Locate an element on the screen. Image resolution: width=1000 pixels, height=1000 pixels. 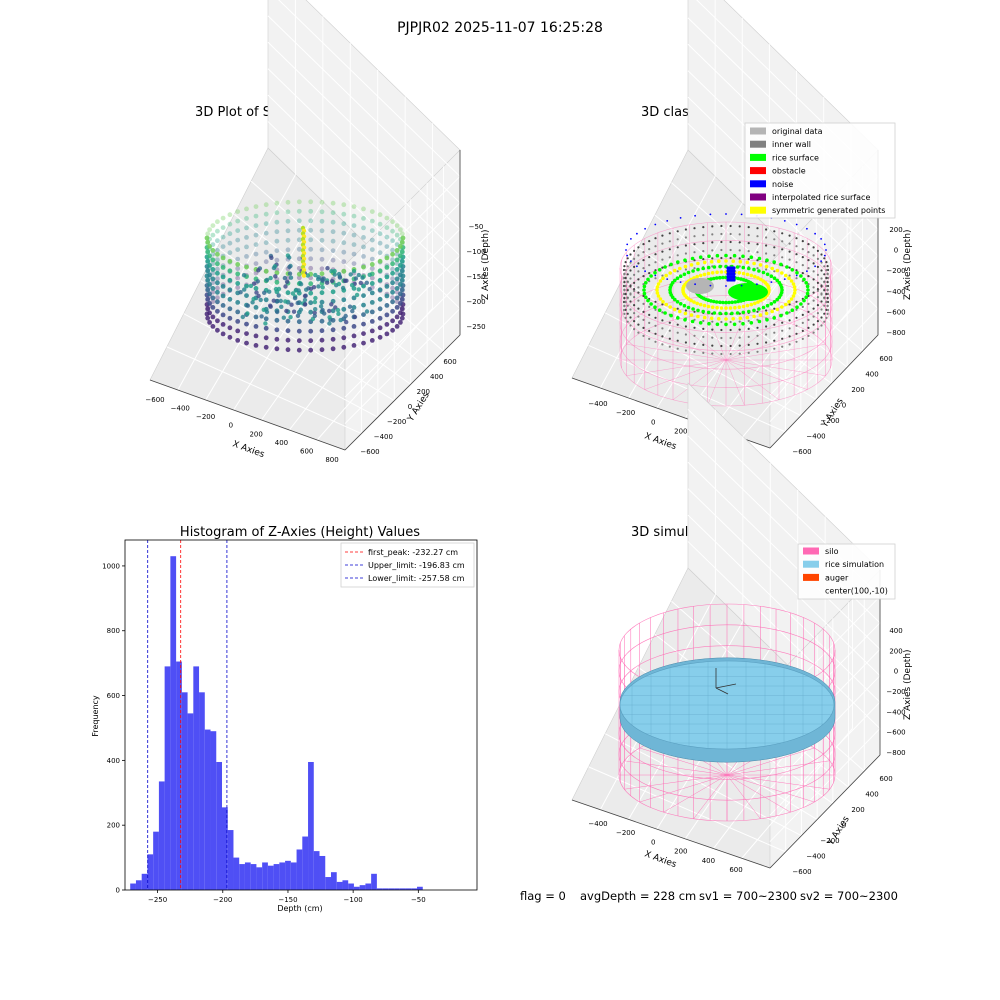
histogram-x-tick-label: −200 is located at coordinates (222, 900).